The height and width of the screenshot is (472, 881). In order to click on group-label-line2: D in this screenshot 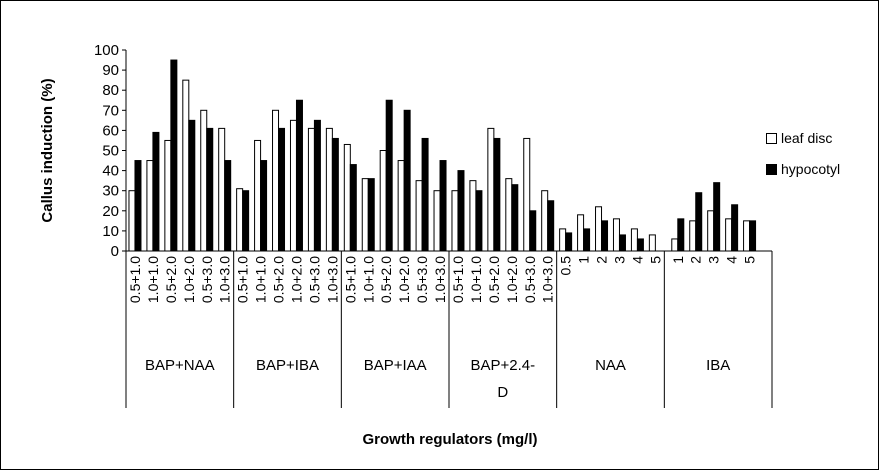, I will do `click(502, 392)`.